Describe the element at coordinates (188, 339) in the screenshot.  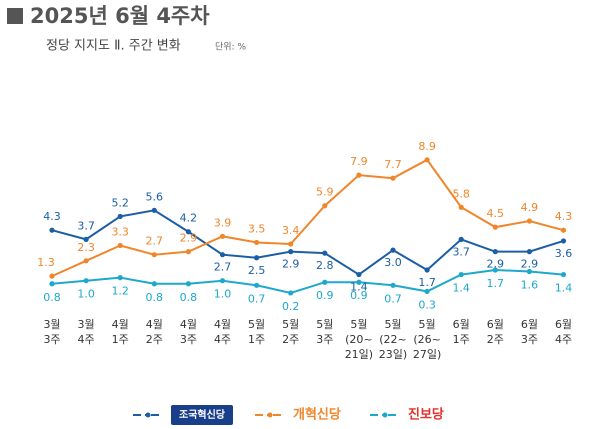
I see `x-tick-label: 3주` at that location.